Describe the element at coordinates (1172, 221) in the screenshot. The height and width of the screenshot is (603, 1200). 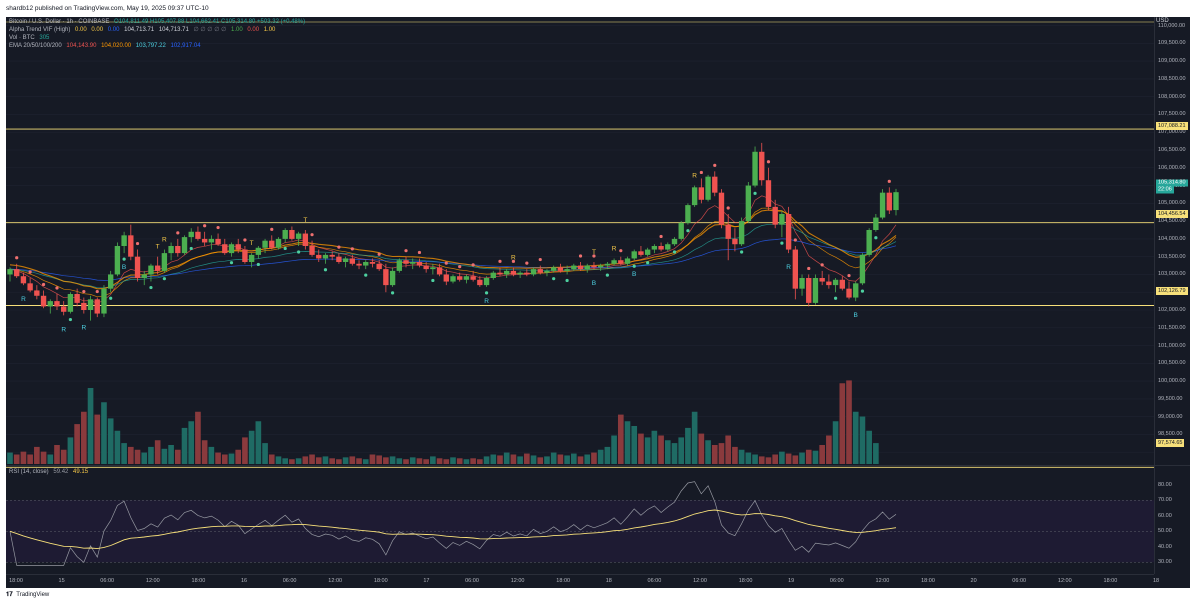
I see `price-label: 104,500.00` at that location.